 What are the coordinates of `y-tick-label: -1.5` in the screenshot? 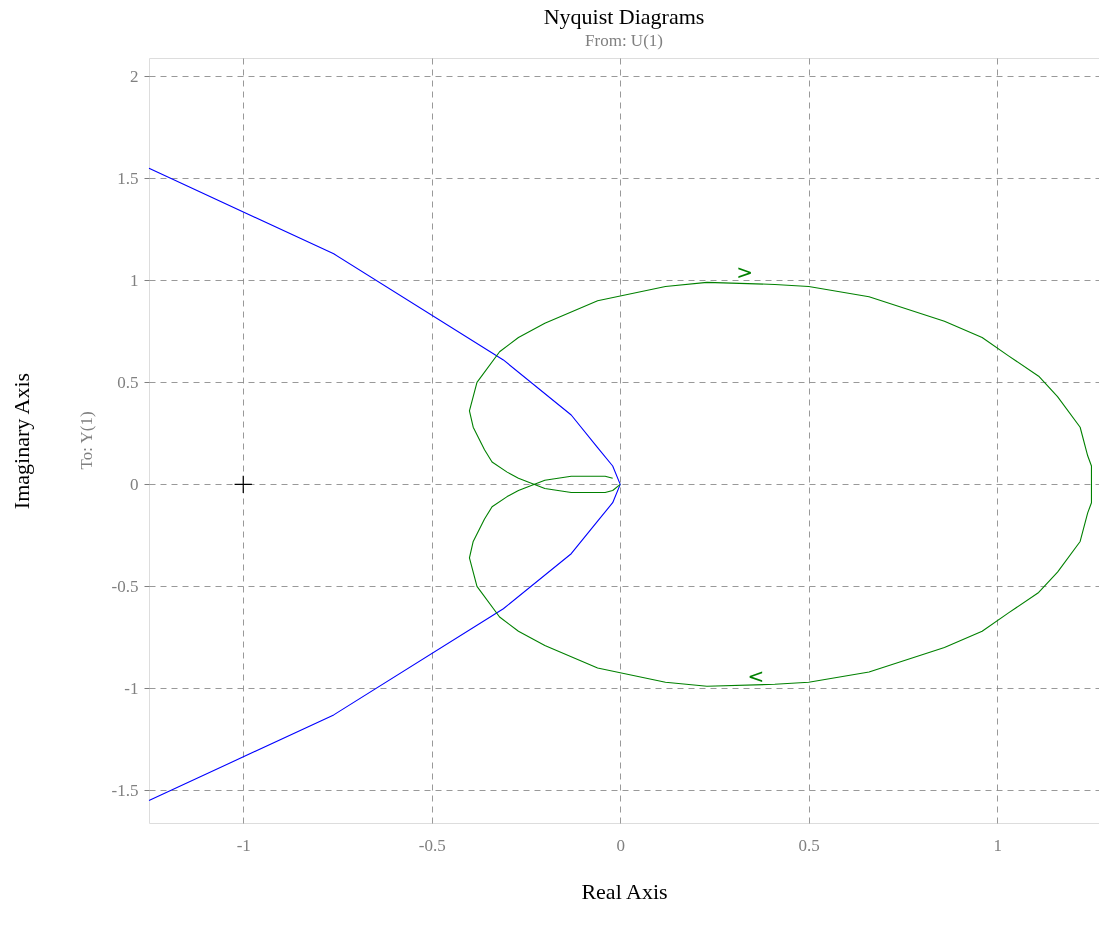 It's located at (125, 790).